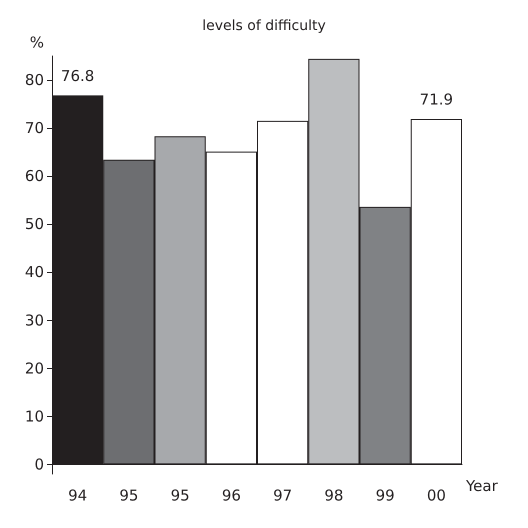  I want to click on y-tick-label: 0, so click(39, 464).